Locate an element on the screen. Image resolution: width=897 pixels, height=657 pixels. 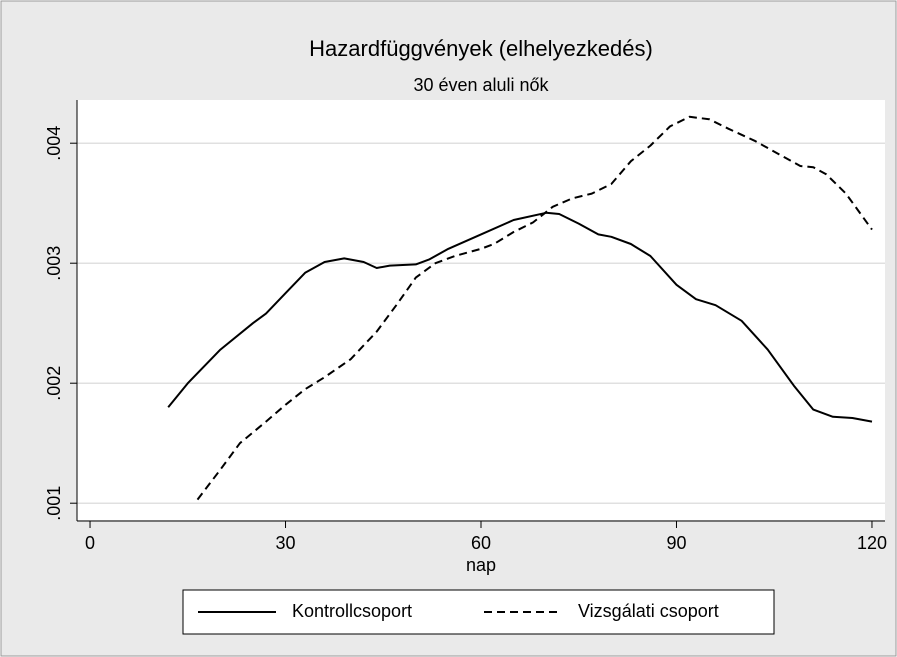
x-tick-label: 120 is located at coordinates (872, 543).